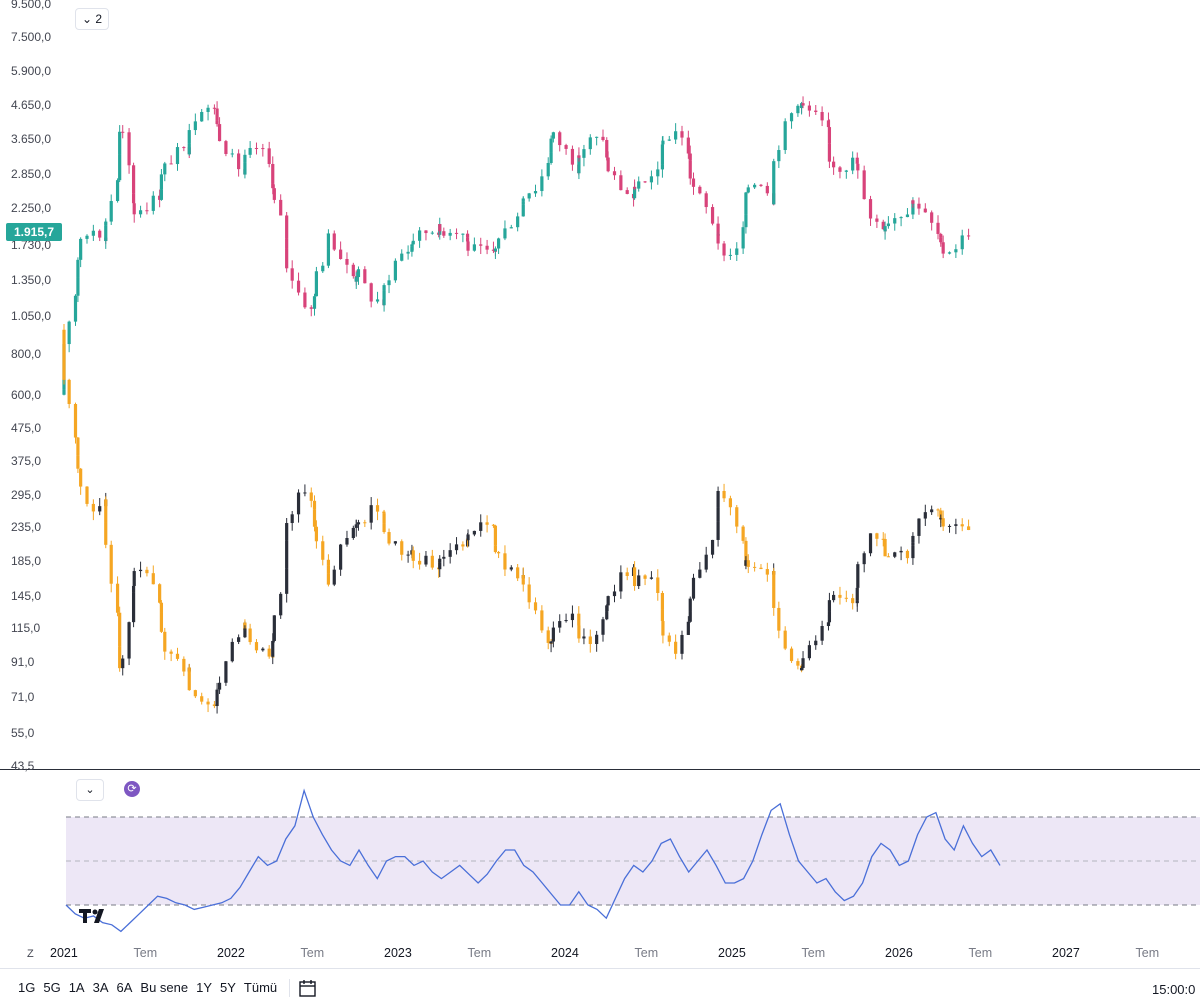  I want to click on range-5y: 5Y, so click(228, 987).